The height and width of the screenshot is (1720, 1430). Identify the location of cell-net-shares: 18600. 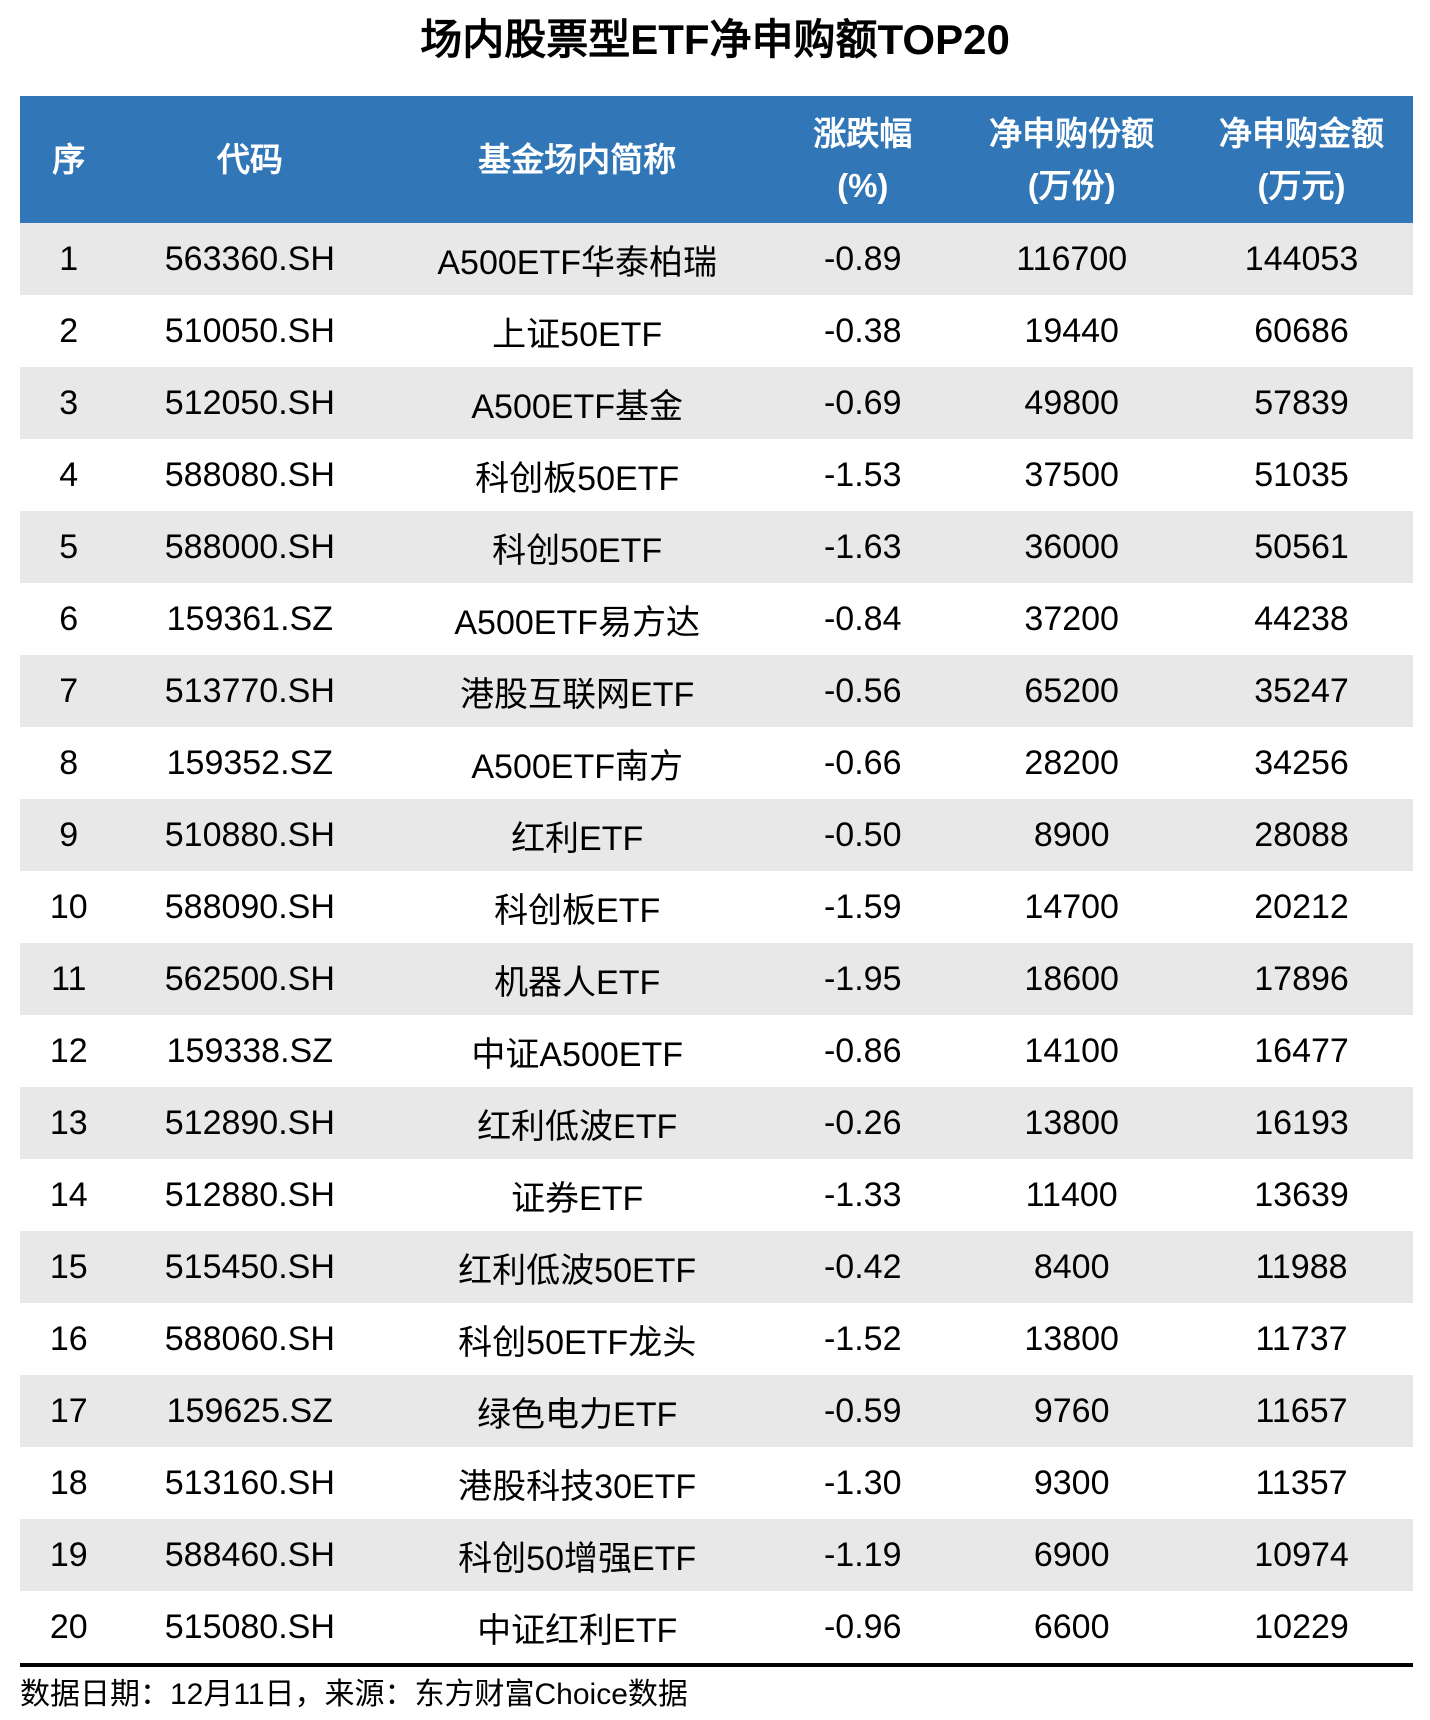
(1072, 979).